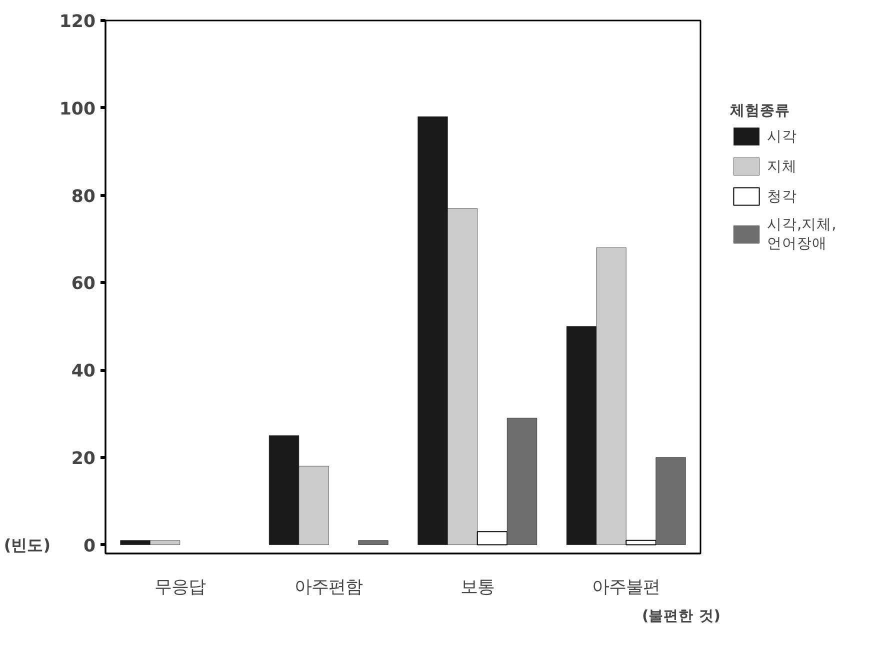 The image size is (881, 648). What do you see at coordinates (681, 616) in the screenshot?
I see `x-axis-title: (불편한 것)` at bounding box center [681, 616].